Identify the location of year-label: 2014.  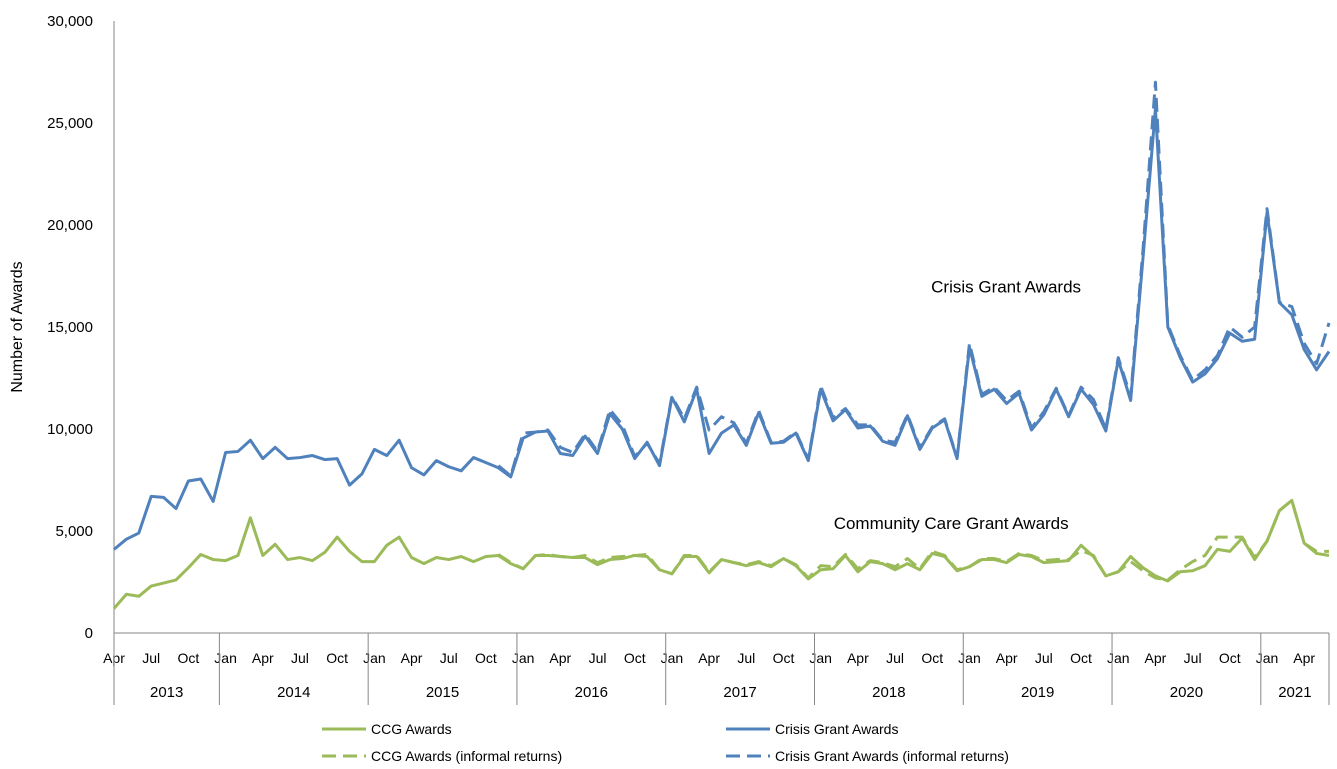
(293, 692).